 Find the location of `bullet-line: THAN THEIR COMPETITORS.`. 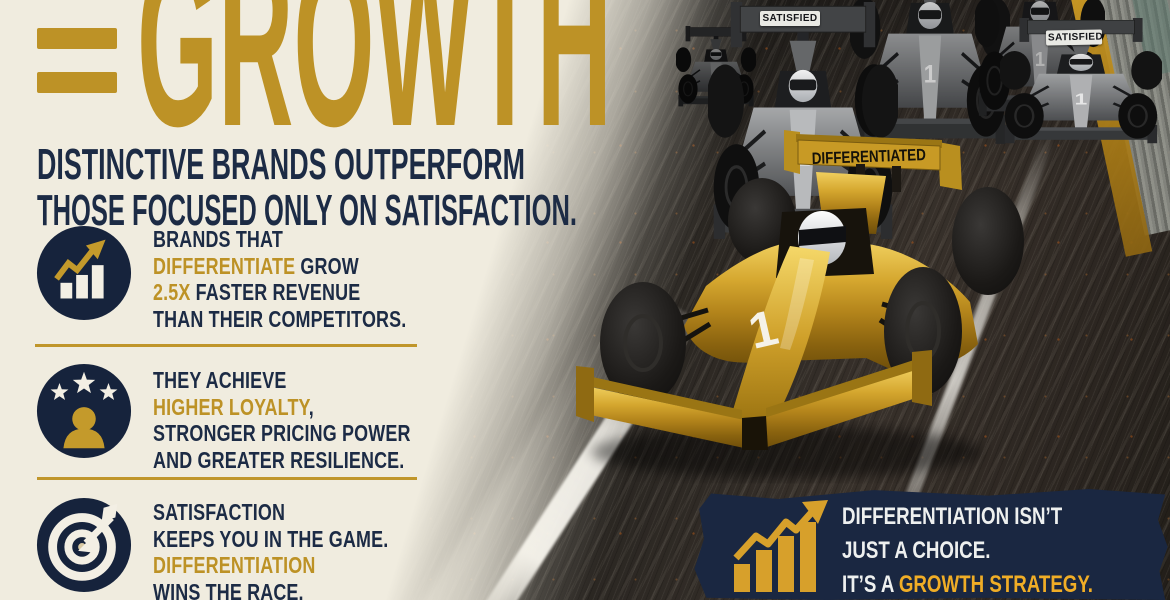

bullet-line: THAN THEIR COMPETITORS. is located at coordinates (280, 318).